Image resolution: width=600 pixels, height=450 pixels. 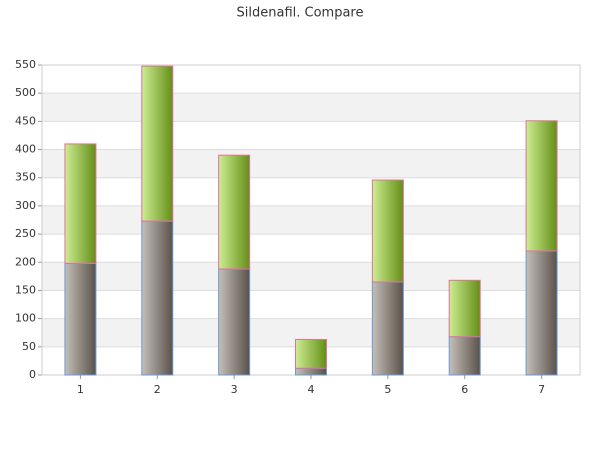 I want to click on y-tick-label: 300, so click(x=25, y=205).